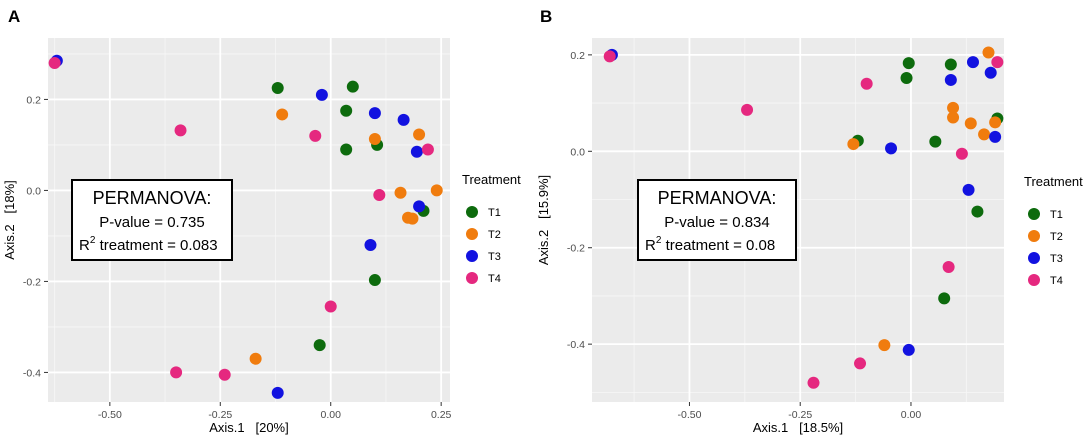  What do you see at coordinates (1034, 280) in the screenshot?
I see `legend-swatch-t4` at bounding box center [1034, 280].